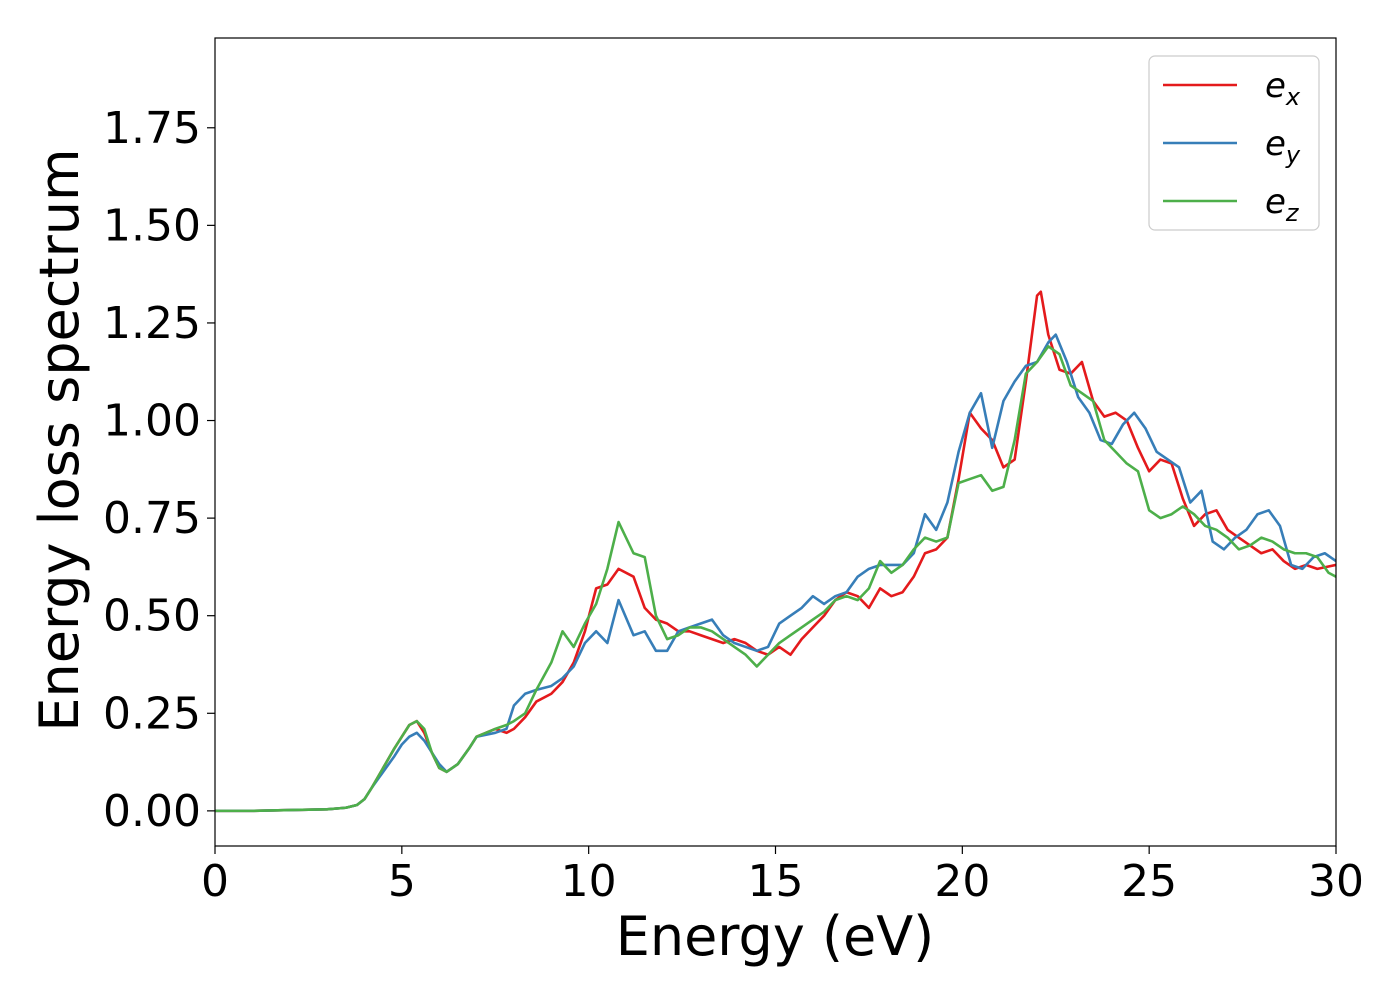  I want to click on y-axis-title: Energy loss spectrum, so click(59, 439).